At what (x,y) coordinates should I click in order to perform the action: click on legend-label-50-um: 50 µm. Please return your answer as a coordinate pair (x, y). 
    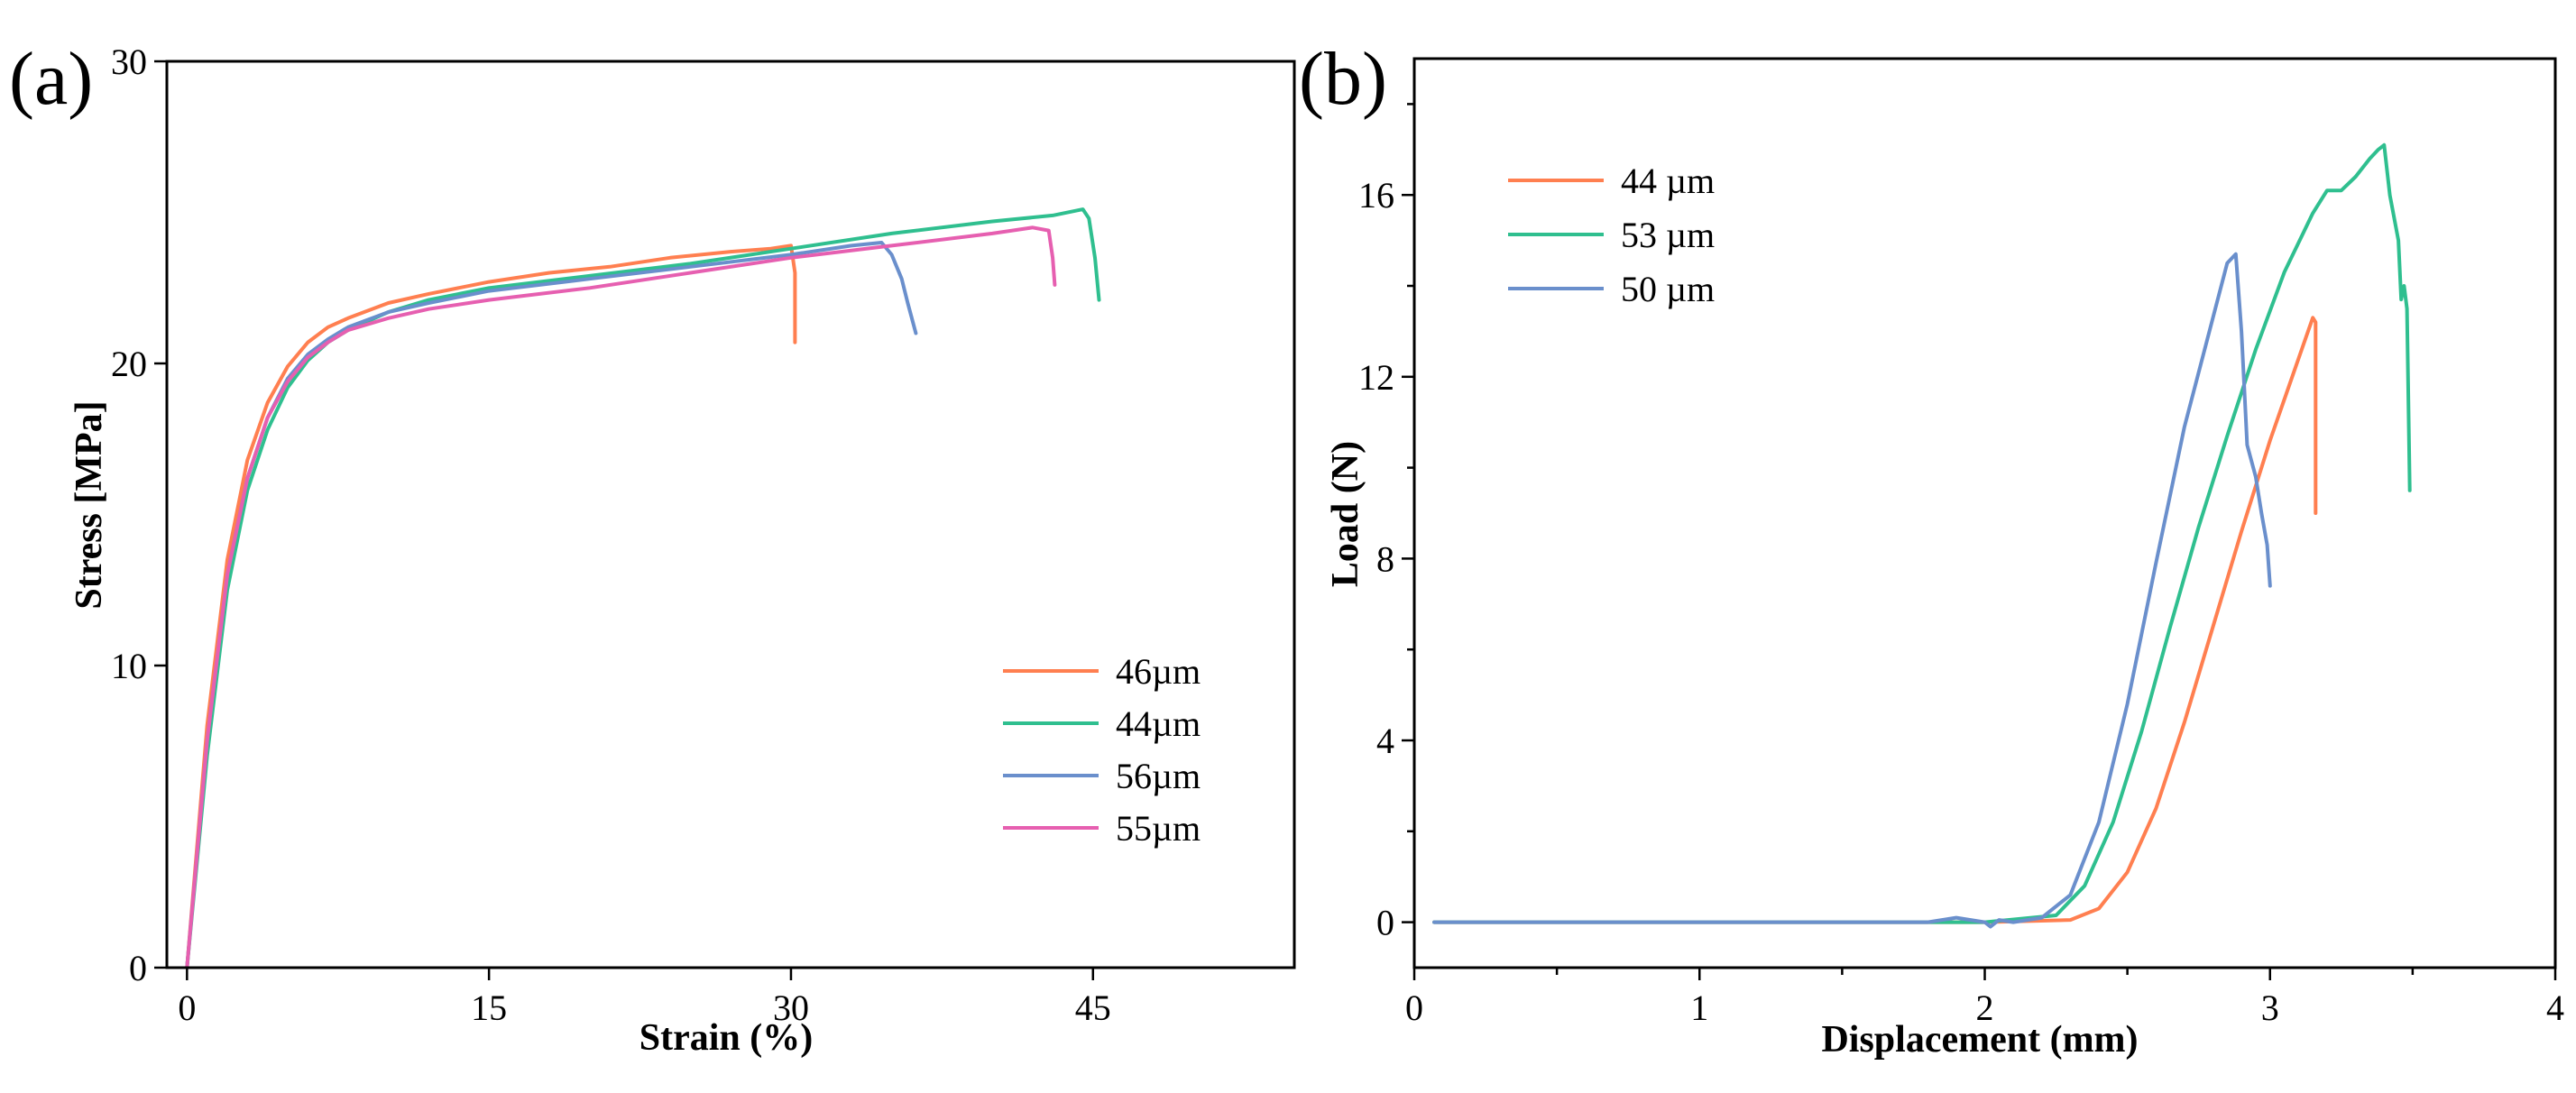
    Looking at the image, I should click on (1668, 289).